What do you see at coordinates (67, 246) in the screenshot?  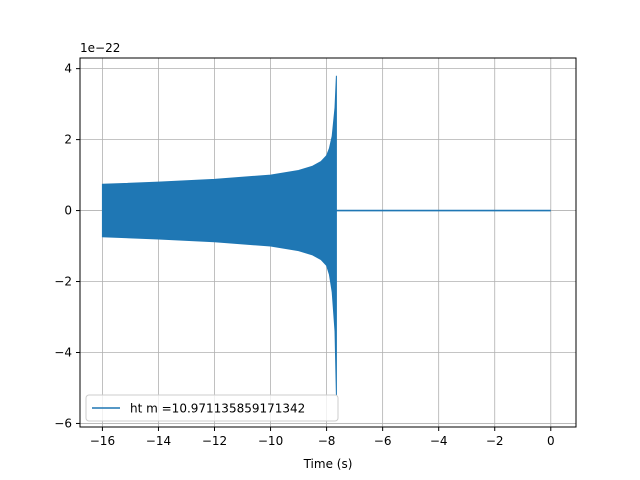 I see `y-axis-ticks: −6 −4 −2 0 2 4` at bounding box center [67, 246].